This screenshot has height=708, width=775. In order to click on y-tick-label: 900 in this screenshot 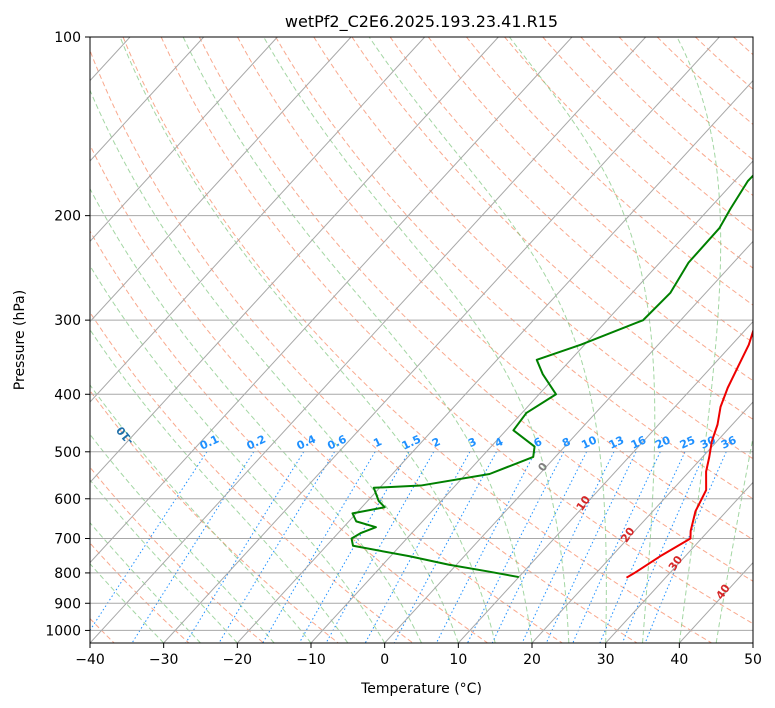, I will do `click(67, 604)`.